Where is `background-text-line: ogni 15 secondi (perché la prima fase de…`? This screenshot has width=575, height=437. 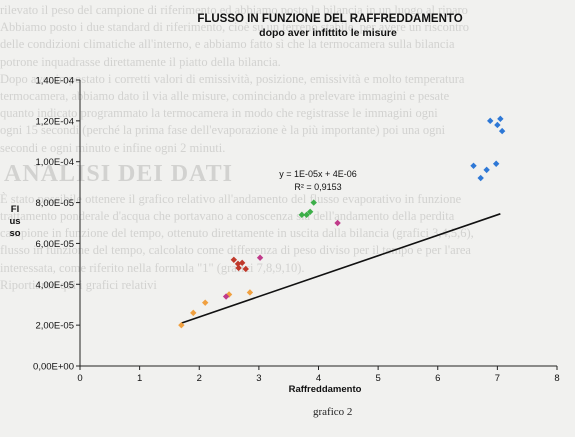 background-text-line: ogni 15 secondi (perché la prima fase de… is located at coordinates (223, 130).